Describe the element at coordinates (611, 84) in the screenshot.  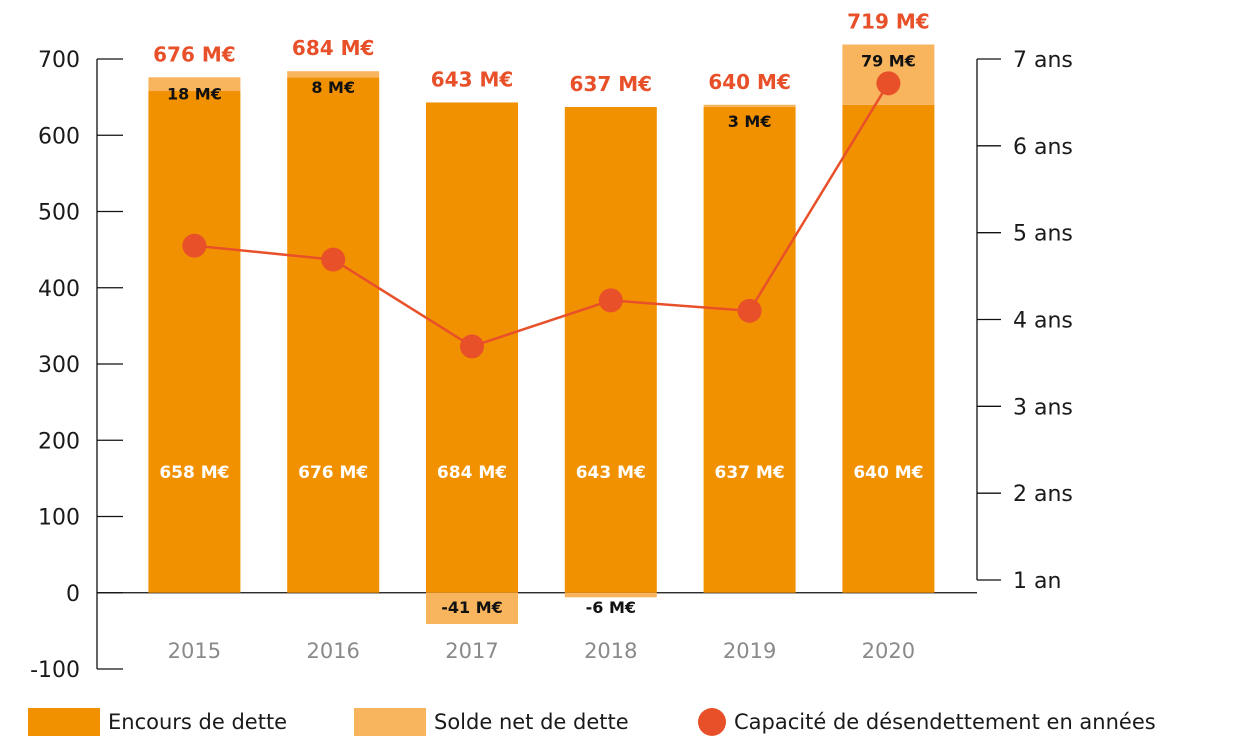
I see `total-label-2018: 637 M€` at that location.